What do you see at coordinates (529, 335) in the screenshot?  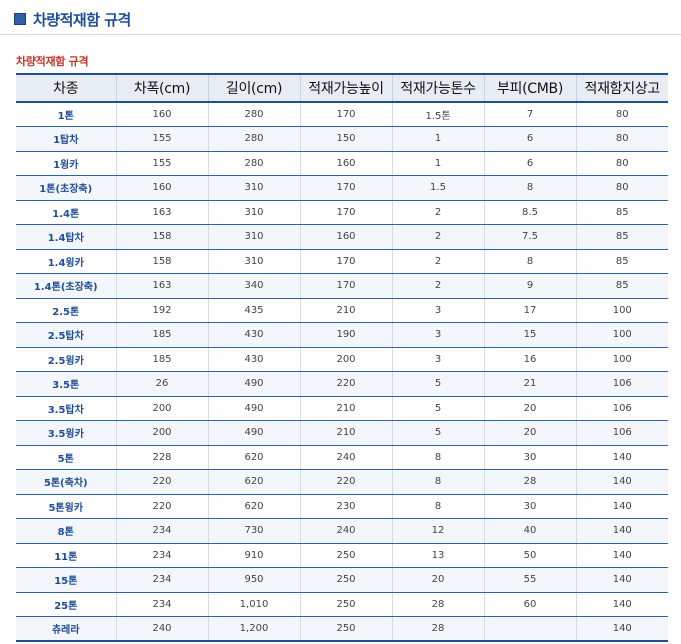 I see `cell-volume: 15` at bounding box center [529, 335].